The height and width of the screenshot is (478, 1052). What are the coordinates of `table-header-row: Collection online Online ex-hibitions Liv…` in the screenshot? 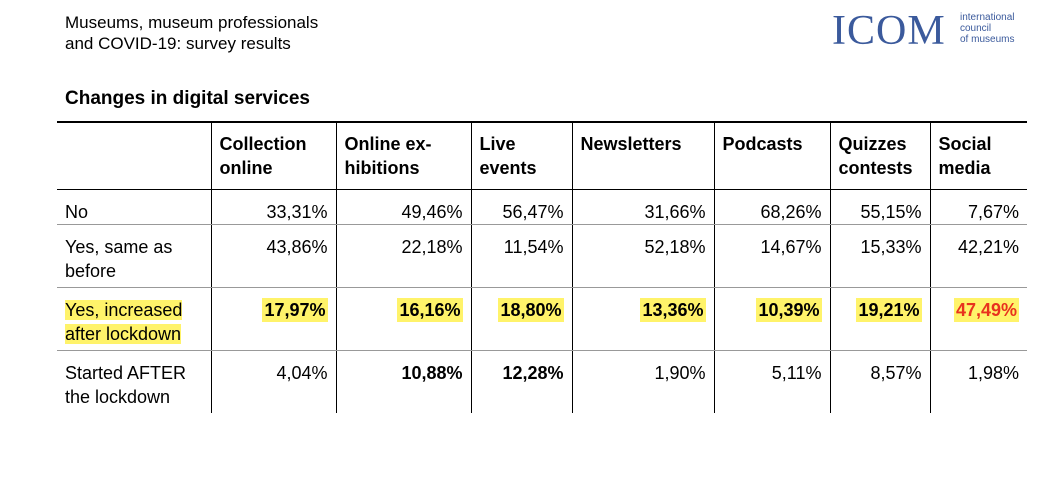 It's located at (542, 155).